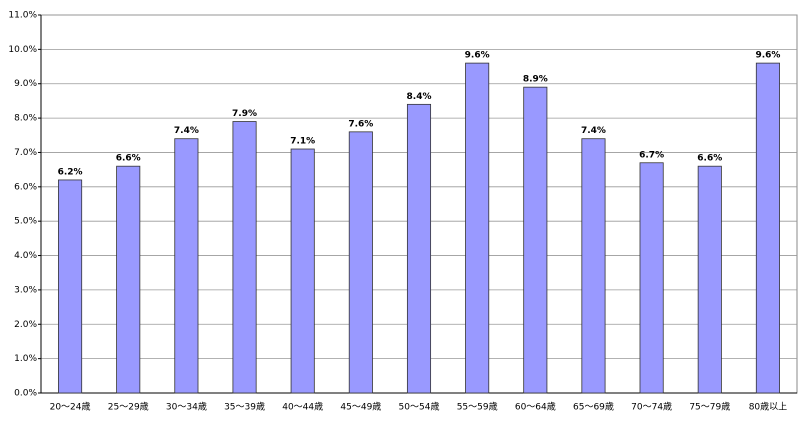 This screenshot has width=800, height=425. I want to click on y-tick-label: 3.0%, so click(25, 290).